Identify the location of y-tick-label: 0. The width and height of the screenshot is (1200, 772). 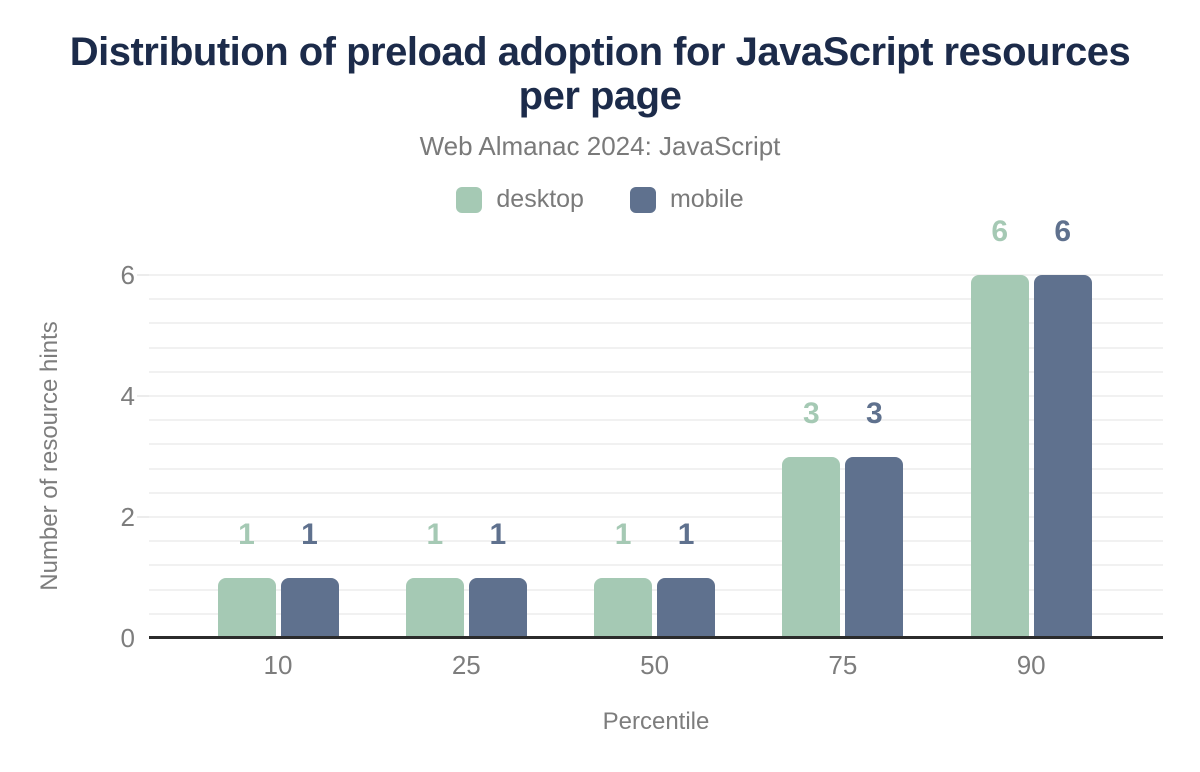
(127, 638).